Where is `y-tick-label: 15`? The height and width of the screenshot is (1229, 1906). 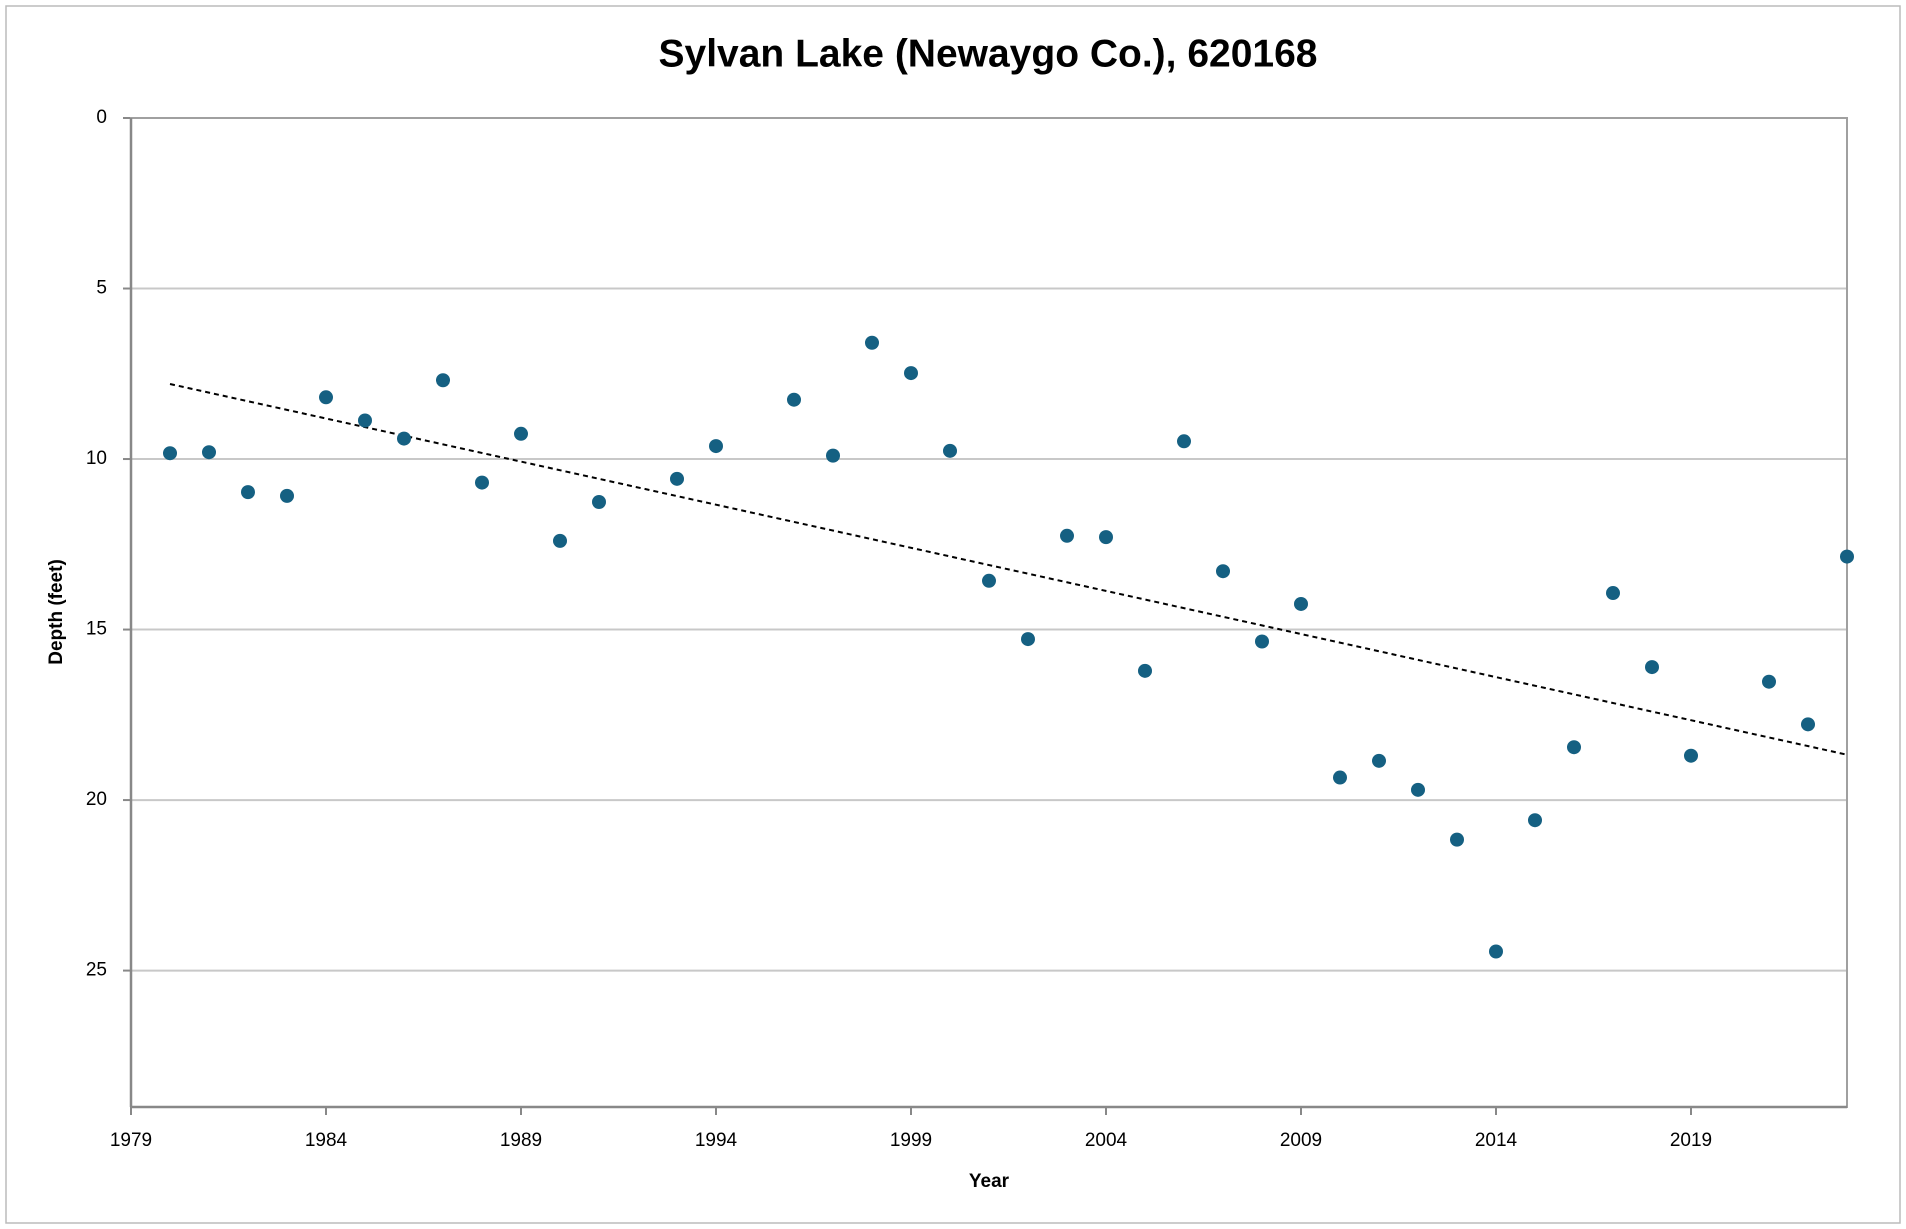
y-tick-label: 15 is located at coordinates (96, 629).